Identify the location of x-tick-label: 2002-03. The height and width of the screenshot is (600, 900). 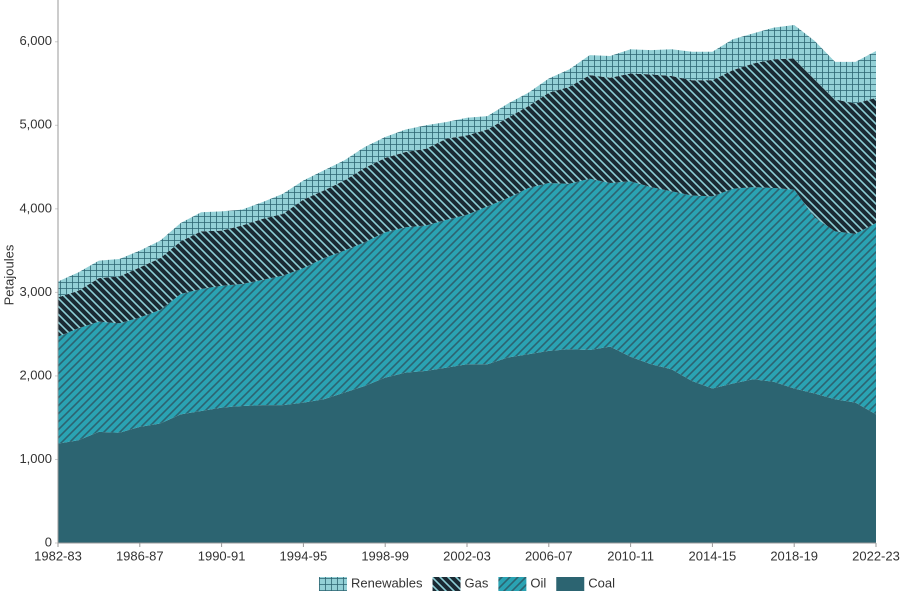
(467, 555).